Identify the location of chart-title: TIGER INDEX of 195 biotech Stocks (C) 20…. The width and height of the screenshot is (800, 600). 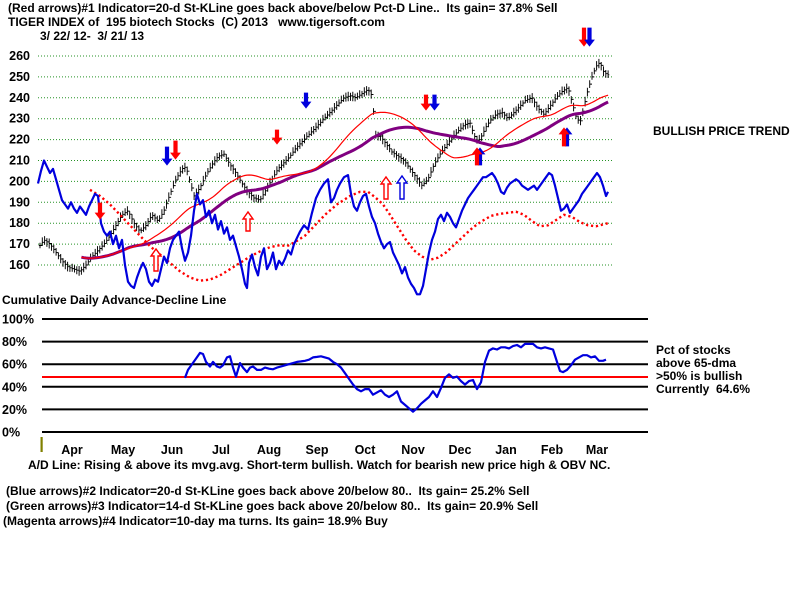
(196, 22).